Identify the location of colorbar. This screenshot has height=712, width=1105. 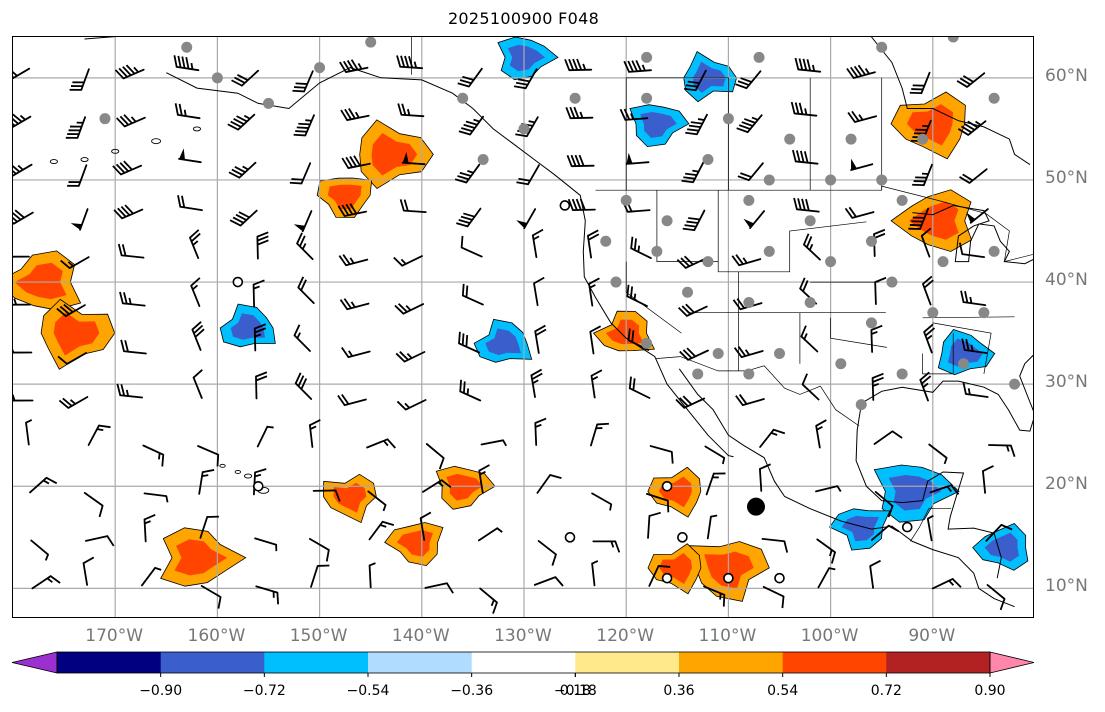
(523, 664).